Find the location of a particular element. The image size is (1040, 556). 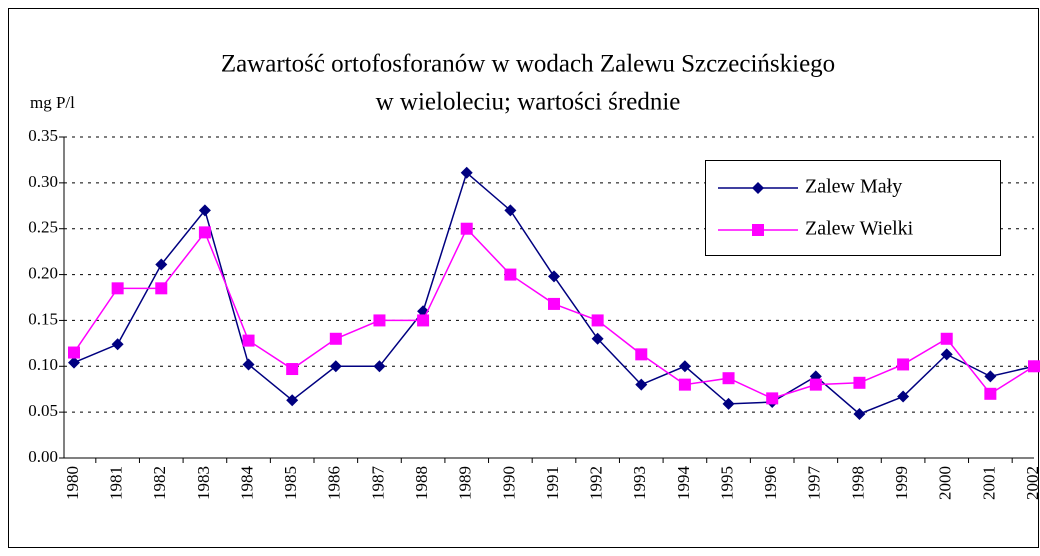

x-tick-label: 1982 is located at coordinates (159, 483).